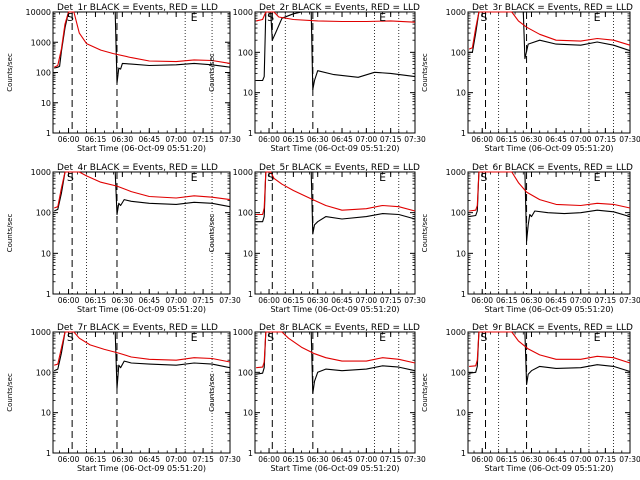  I want to click on panel-title: Det_7r BLACK = Events, RED = LLD, so click(137, 328).